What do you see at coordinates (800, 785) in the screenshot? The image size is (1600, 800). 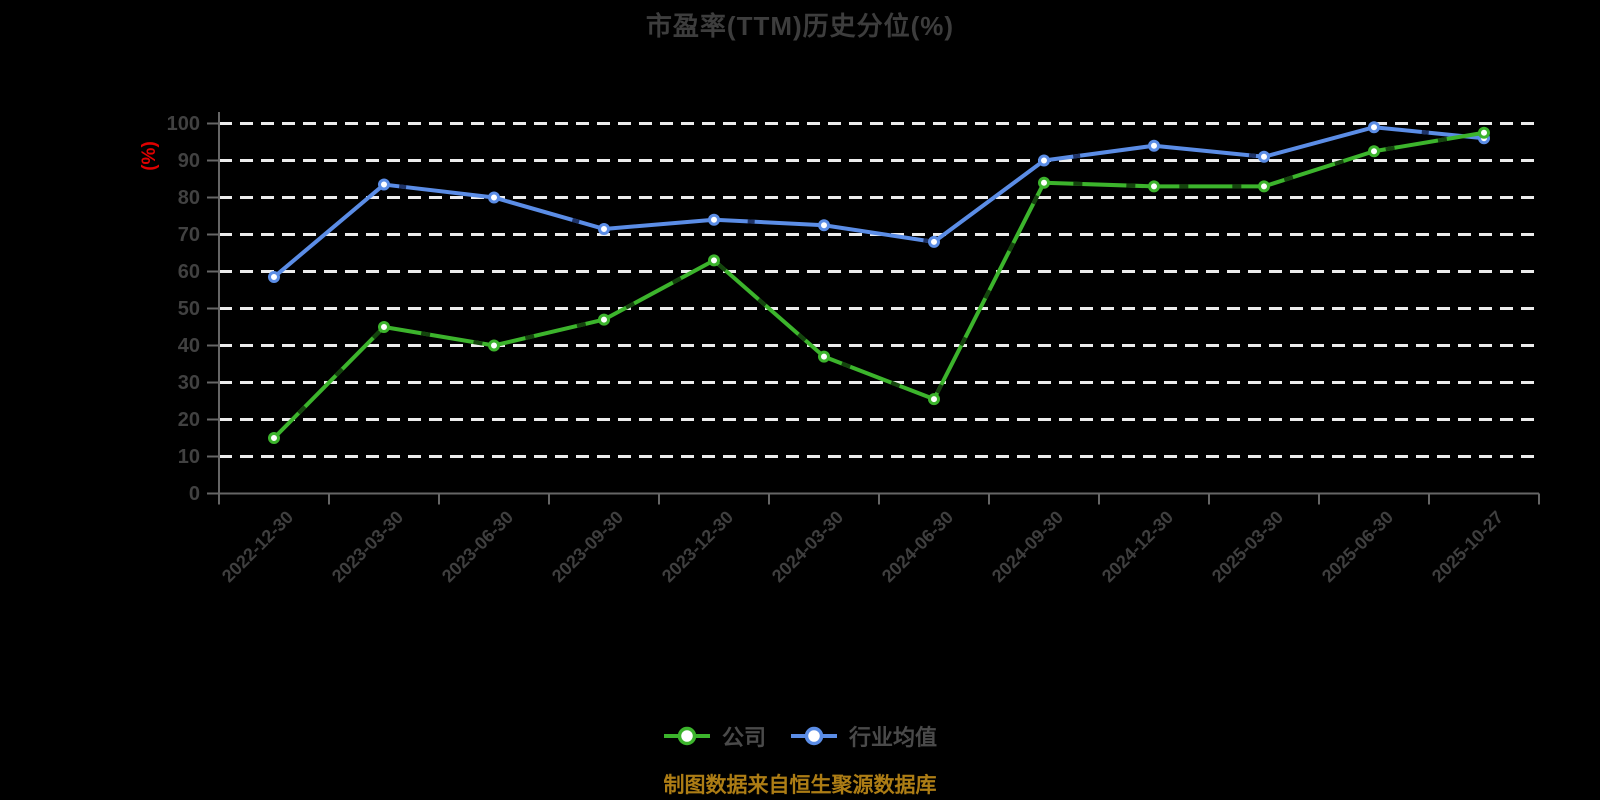 I see `data-source-note: 制图数据来自恒生聚源数据库` at bounding box center [800, 785].